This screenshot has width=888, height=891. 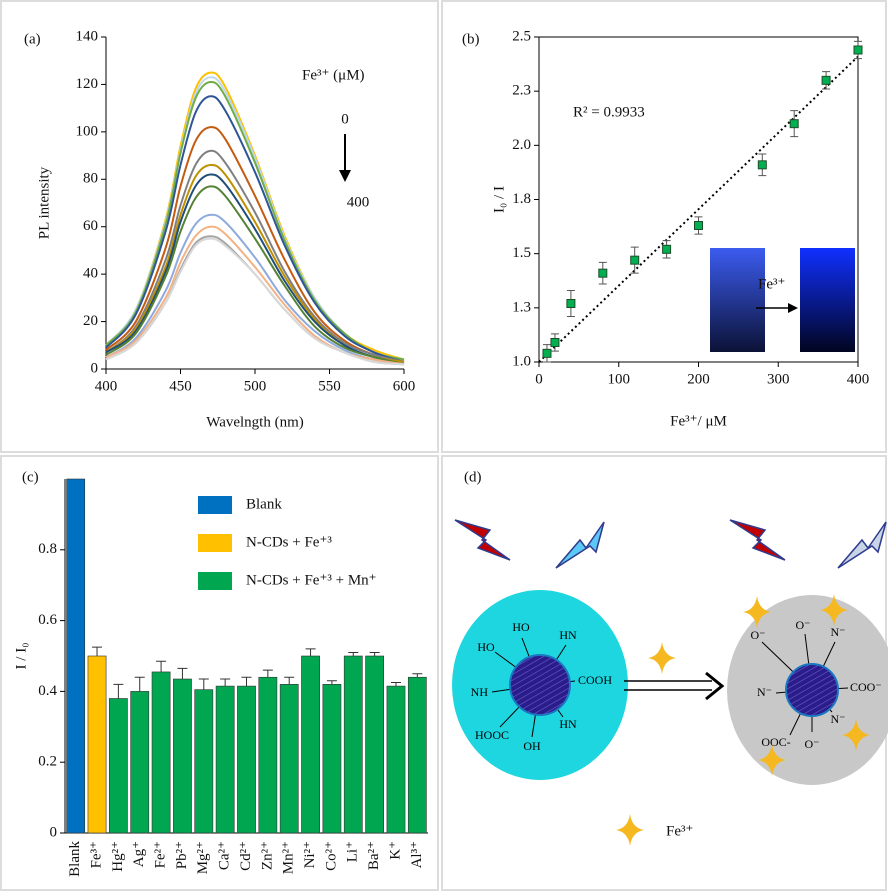 What do you see at coordinates (358, 202) in the screenshot?
I see `annotation: 400` at bounding box center [358, 202].